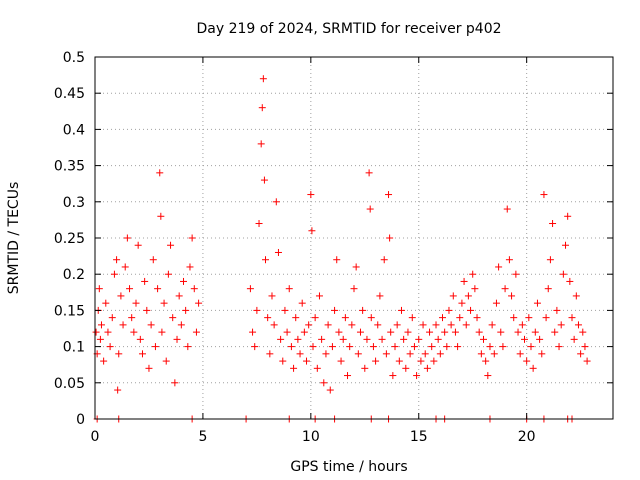 The width and height of the screenshot is (640, 480). Describe the element at coordinates (74, 348) in the screenshot. I see `y-tick-label: 0.1` at that location.